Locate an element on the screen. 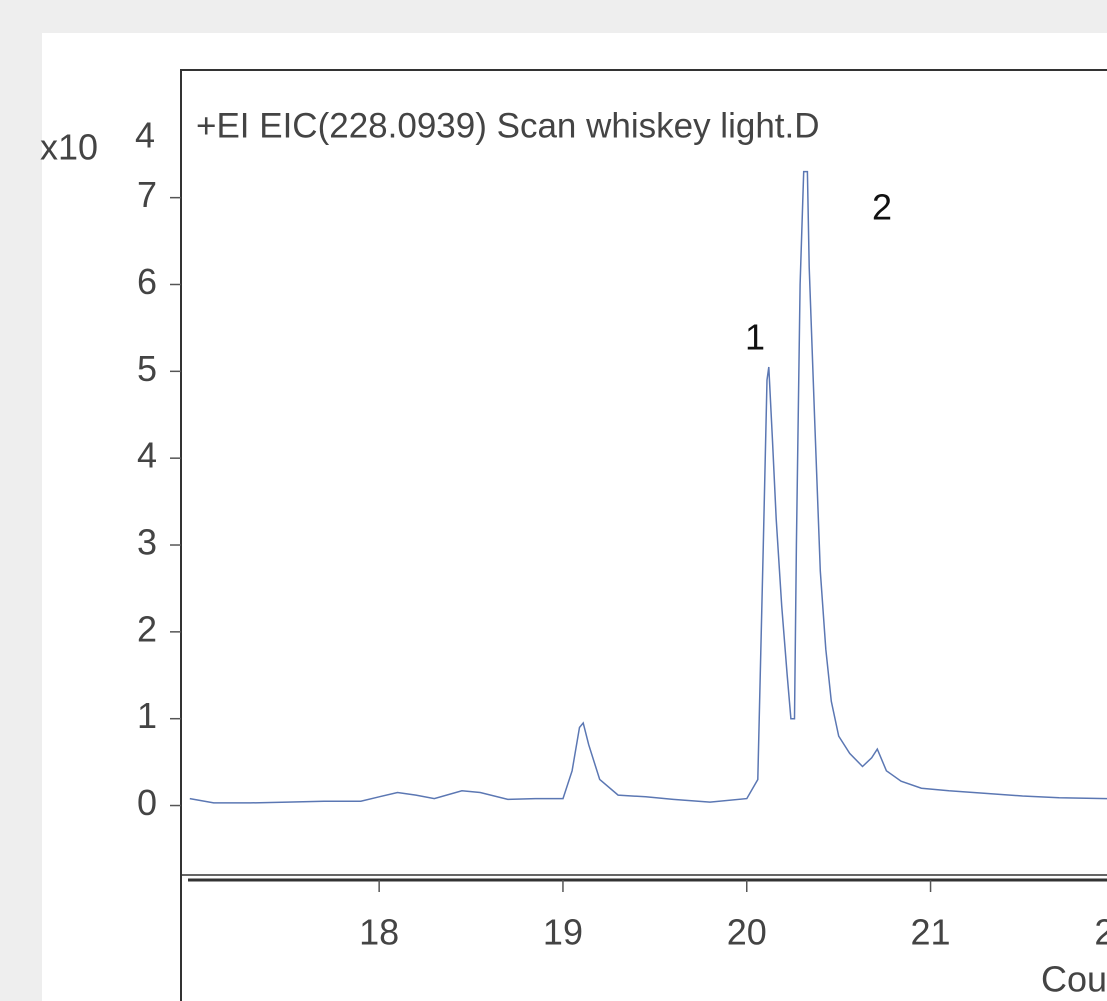  y-tick-label: 1 is located at coordinates (147, 715).